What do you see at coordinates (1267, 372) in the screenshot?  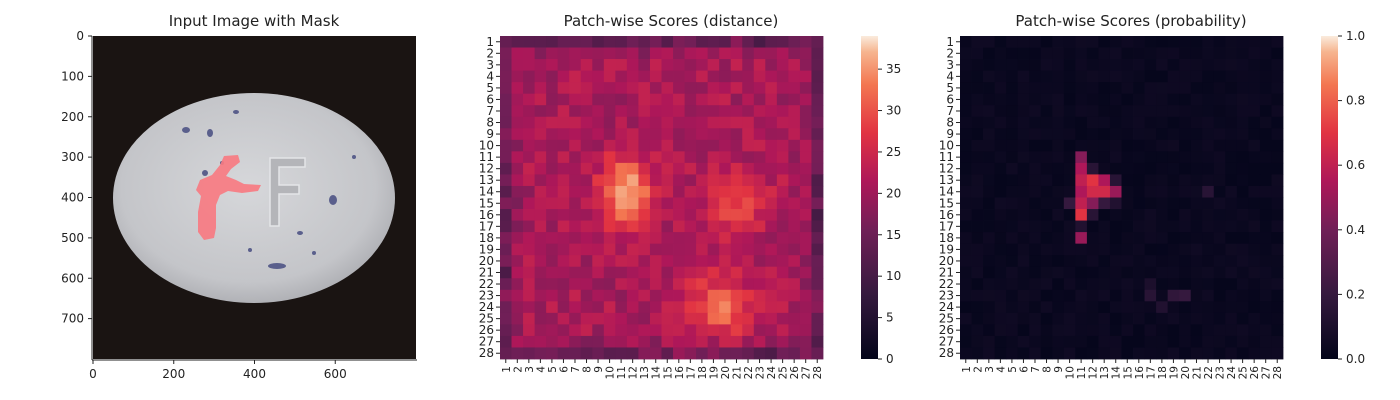 I see `col-label: 27` at bounding box center [1267, 372].